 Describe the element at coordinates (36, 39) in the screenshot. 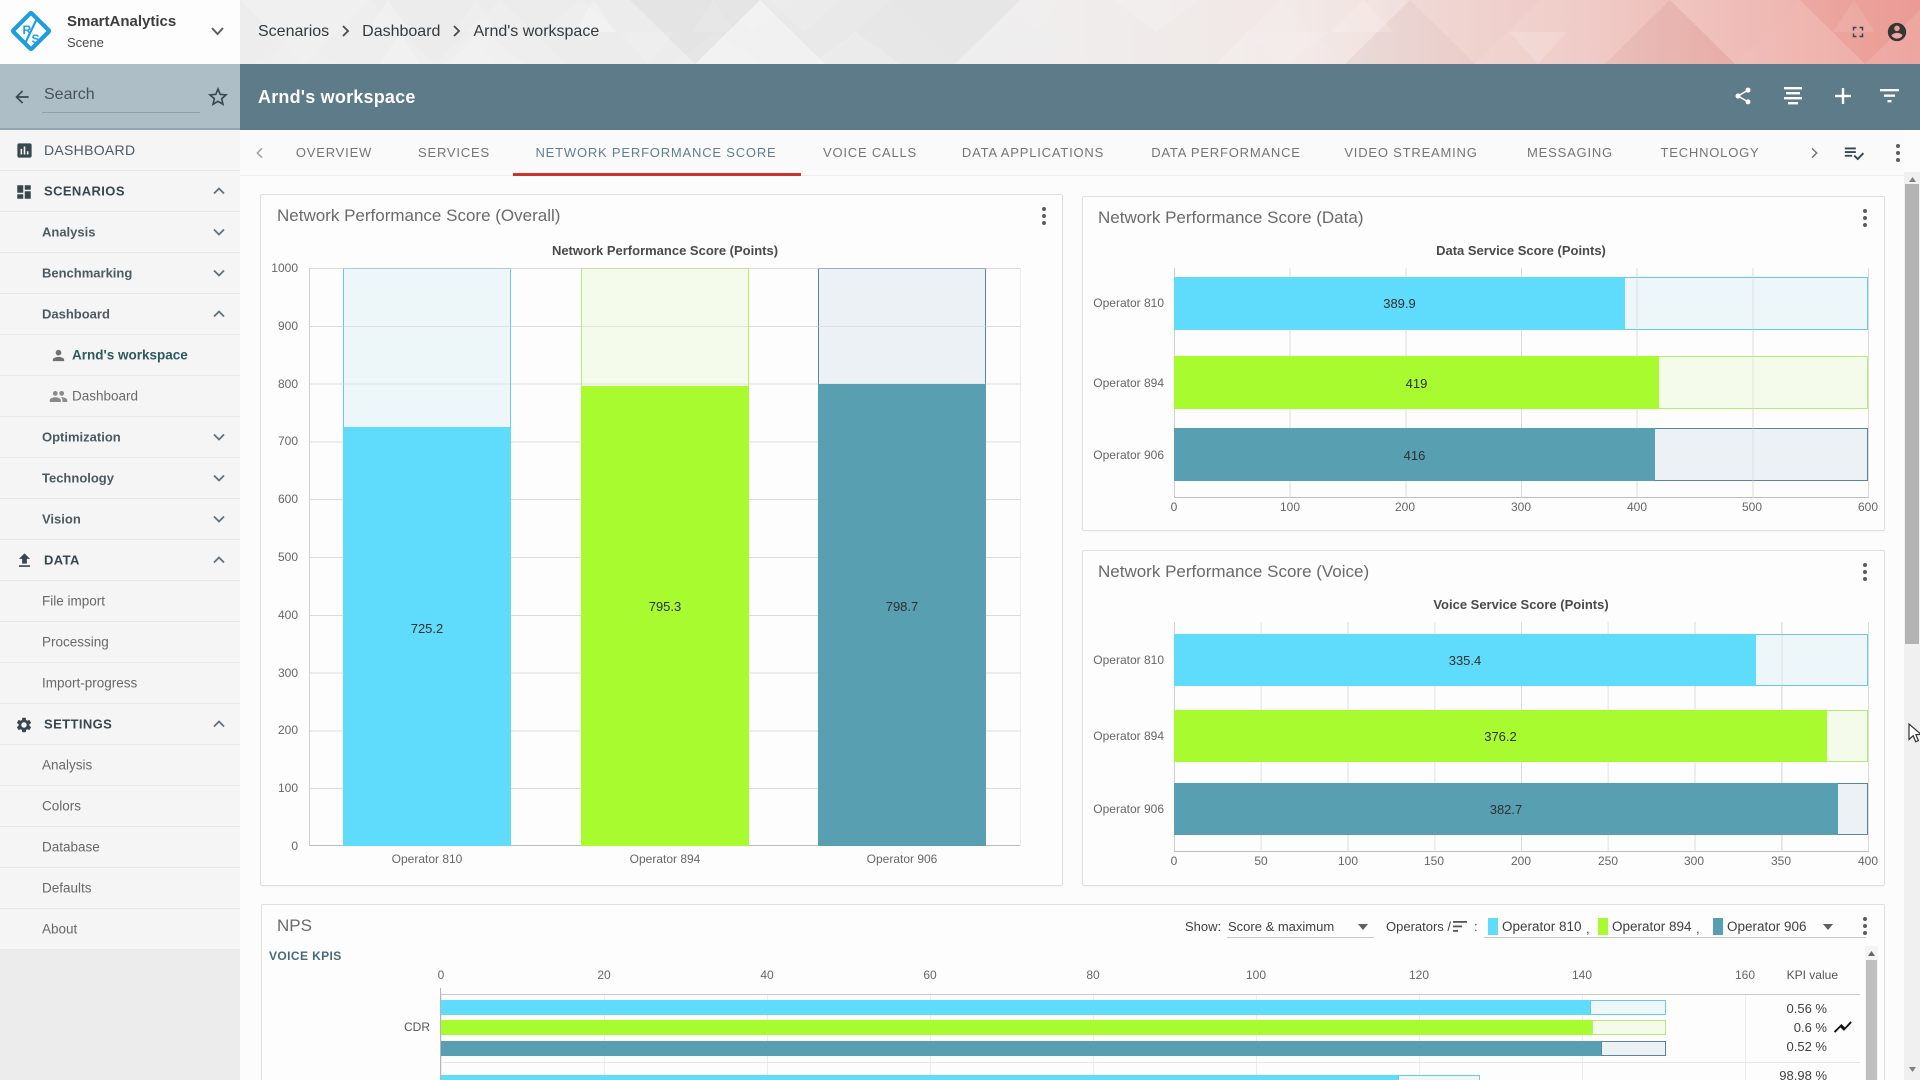

I see `svg-text: S` at that location.